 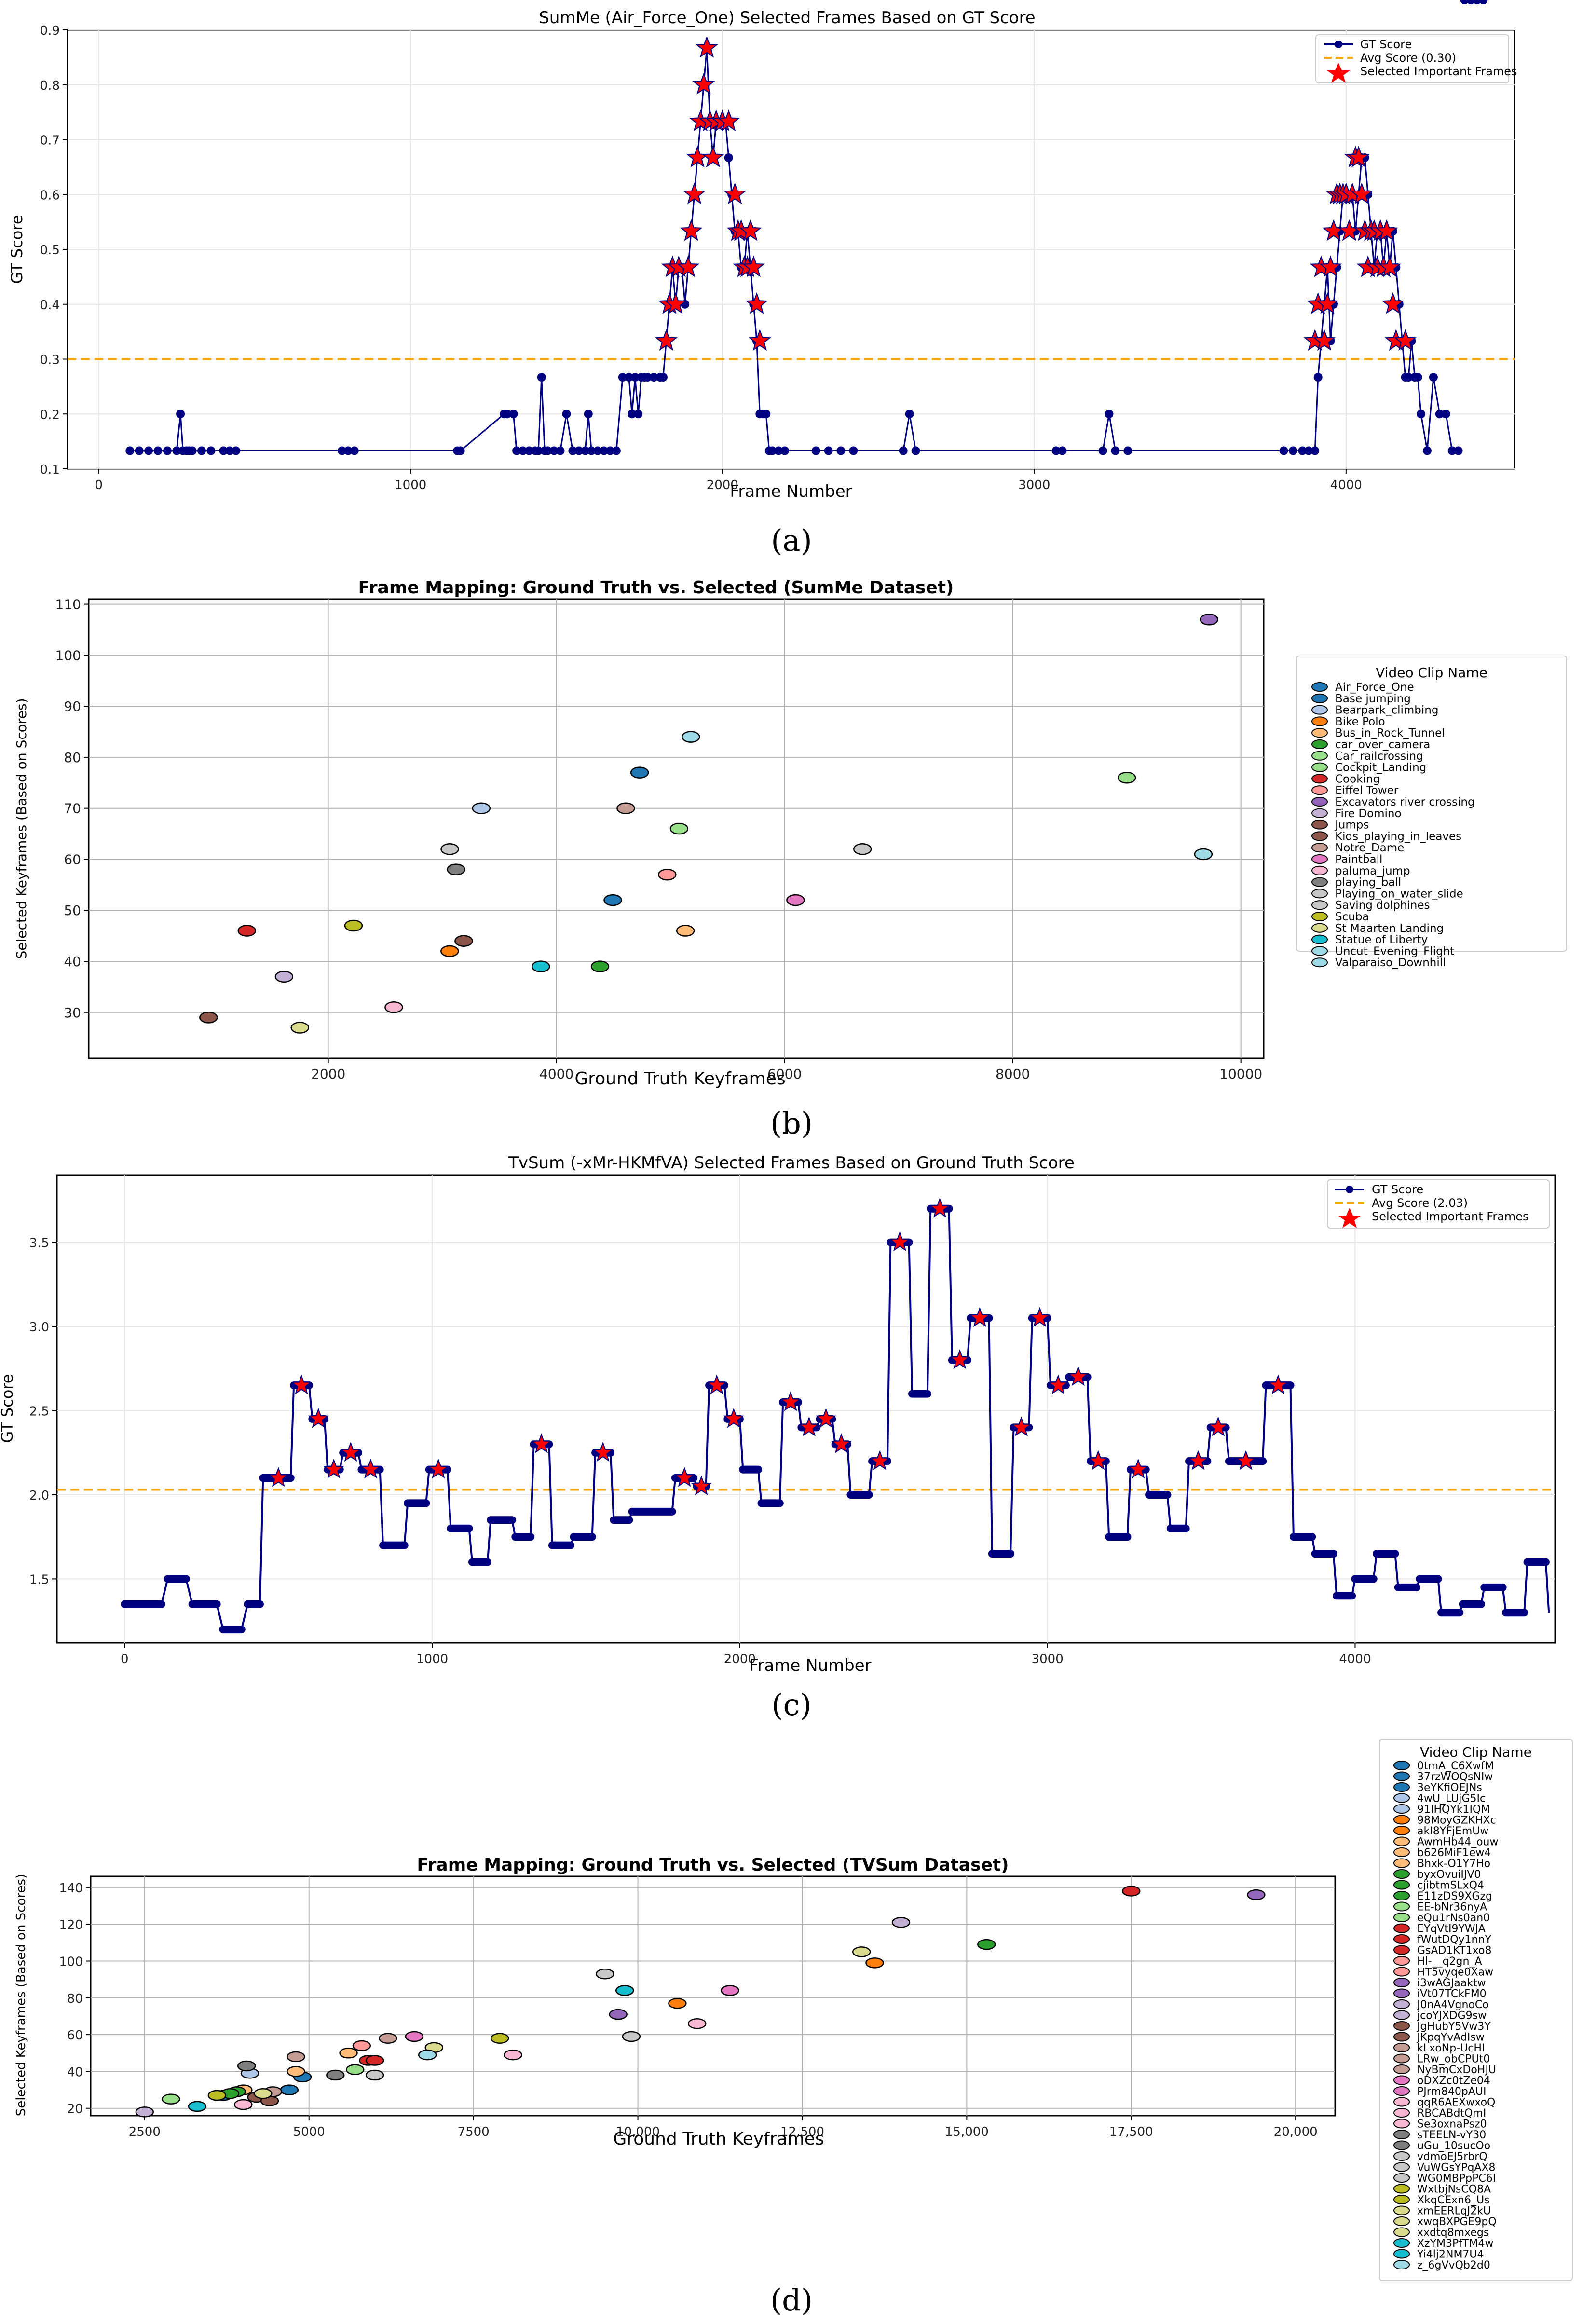 I want to click on panel-c-legend-box, so click(x=1438, y=1204).